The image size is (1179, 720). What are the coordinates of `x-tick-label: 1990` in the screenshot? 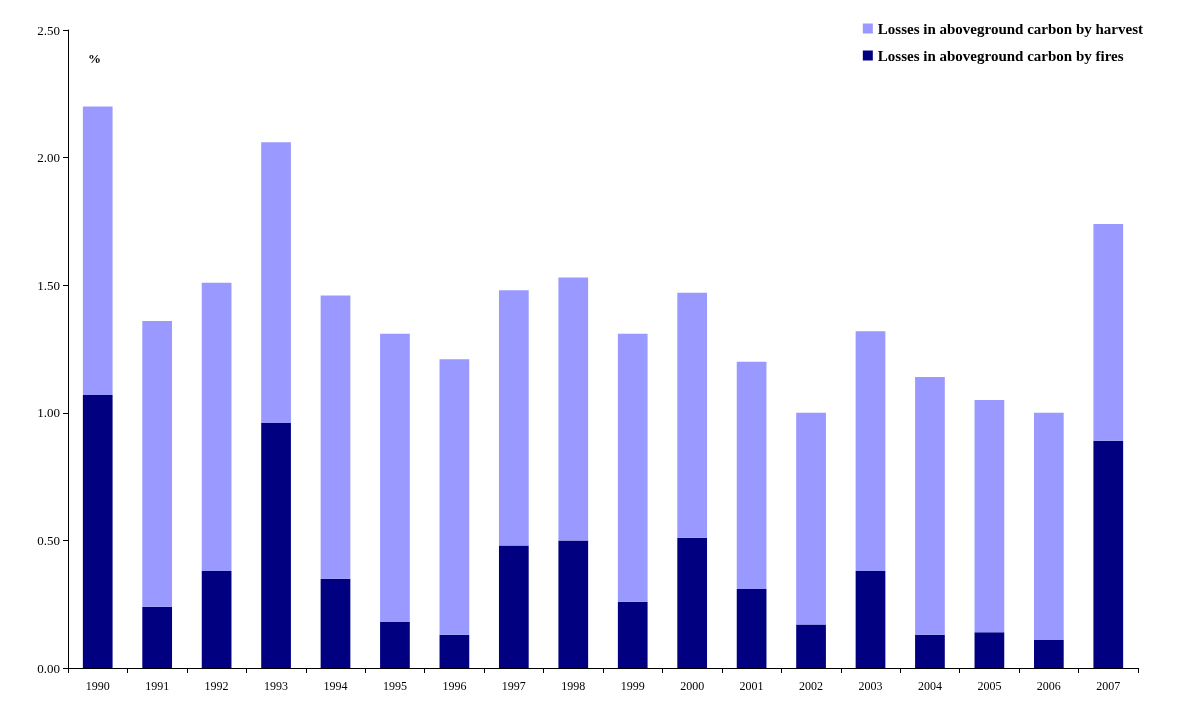 It's located at (97, 686).